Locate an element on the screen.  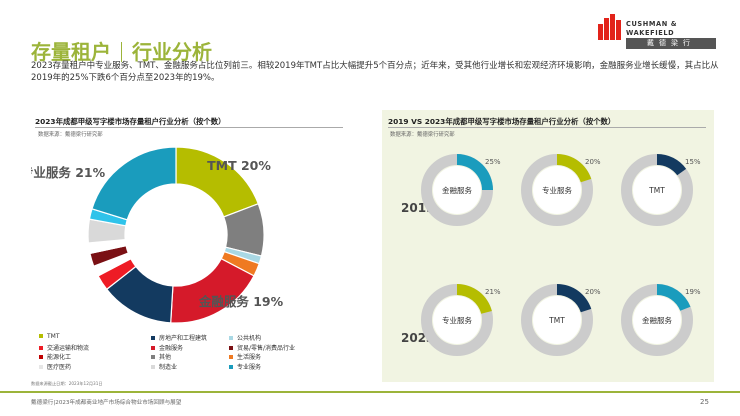
legend-label: 医疗医药 is located at coordinates (59, 367).